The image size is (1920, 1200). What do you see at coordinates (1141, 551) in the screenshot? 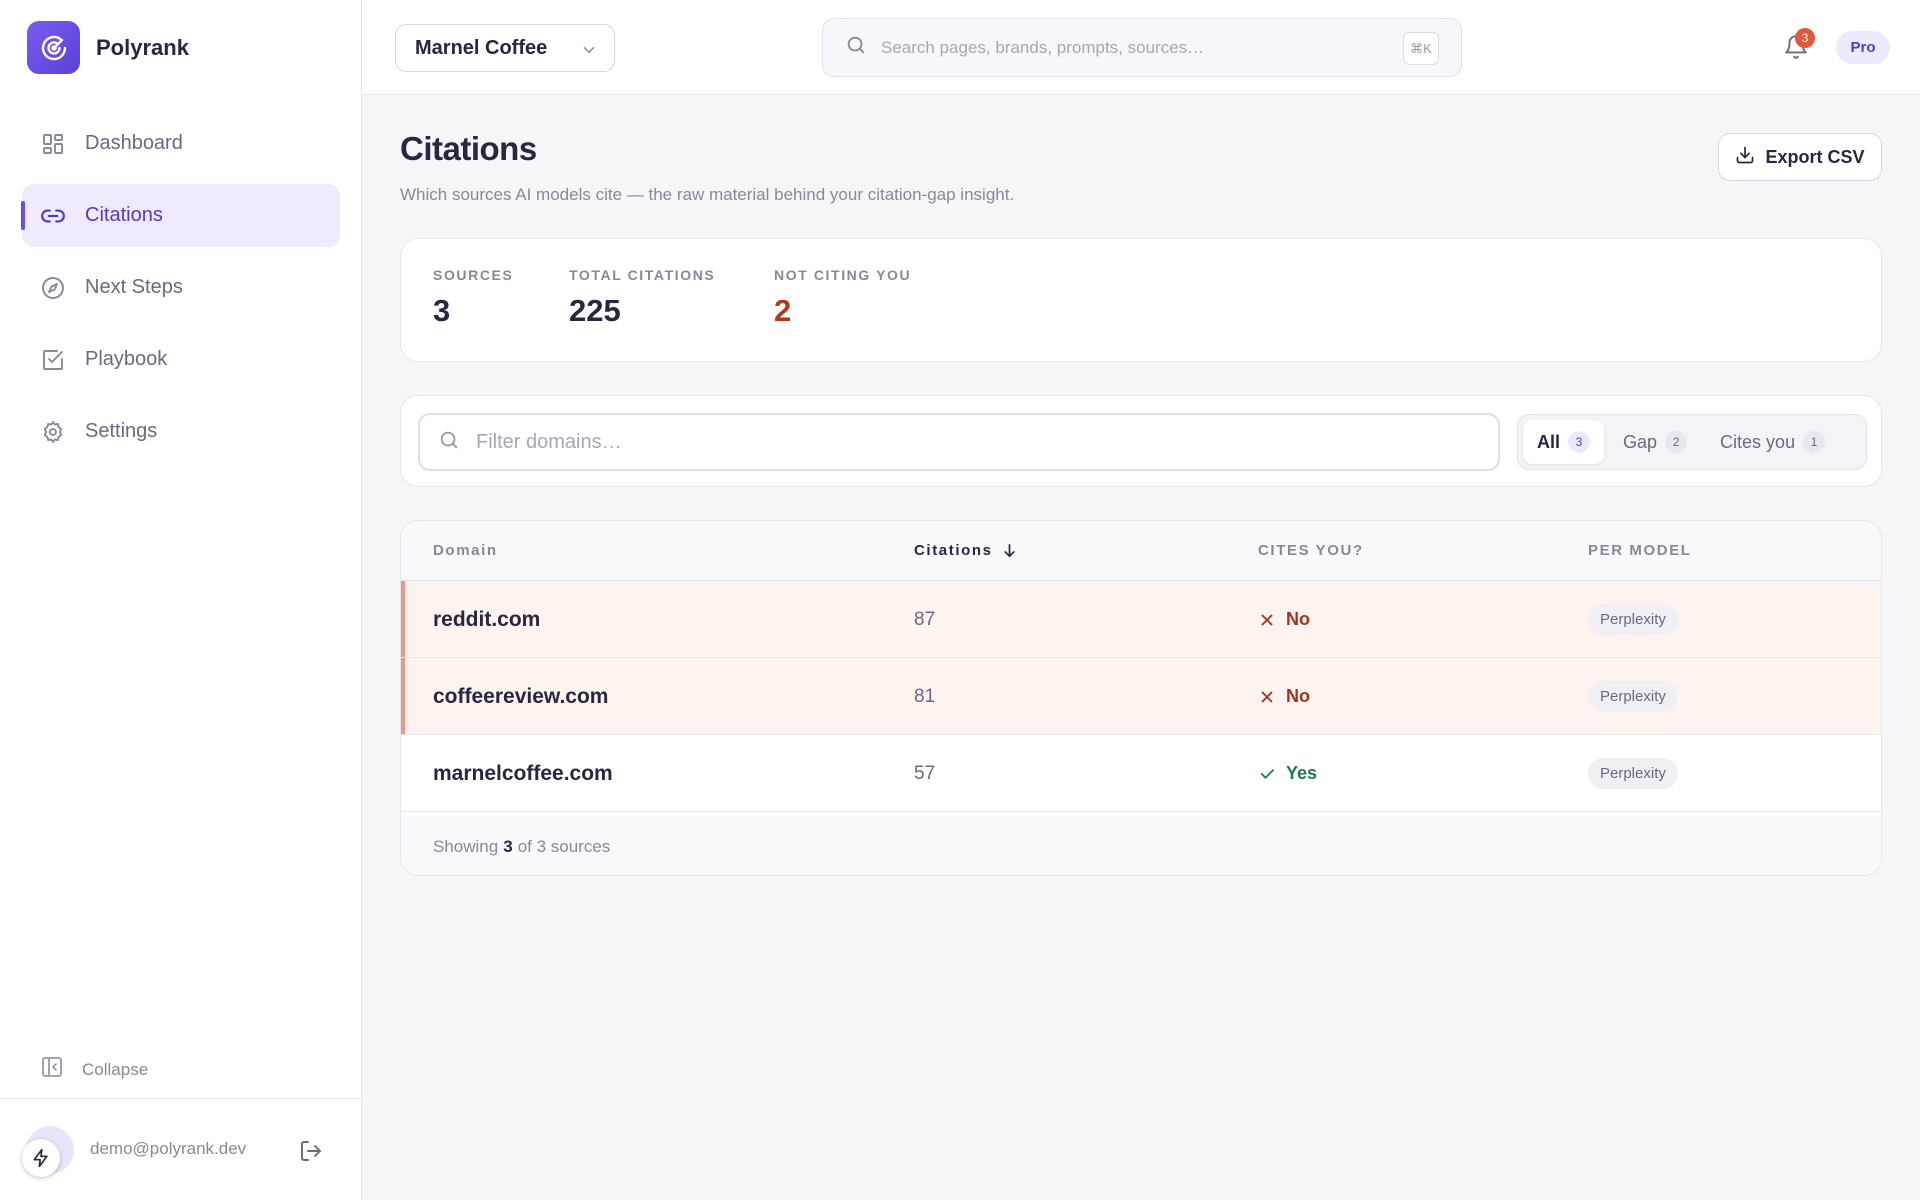
I see `table-header: Domain Citations CITES YOU? PER MODEL` at bounding box center [1141, 551].